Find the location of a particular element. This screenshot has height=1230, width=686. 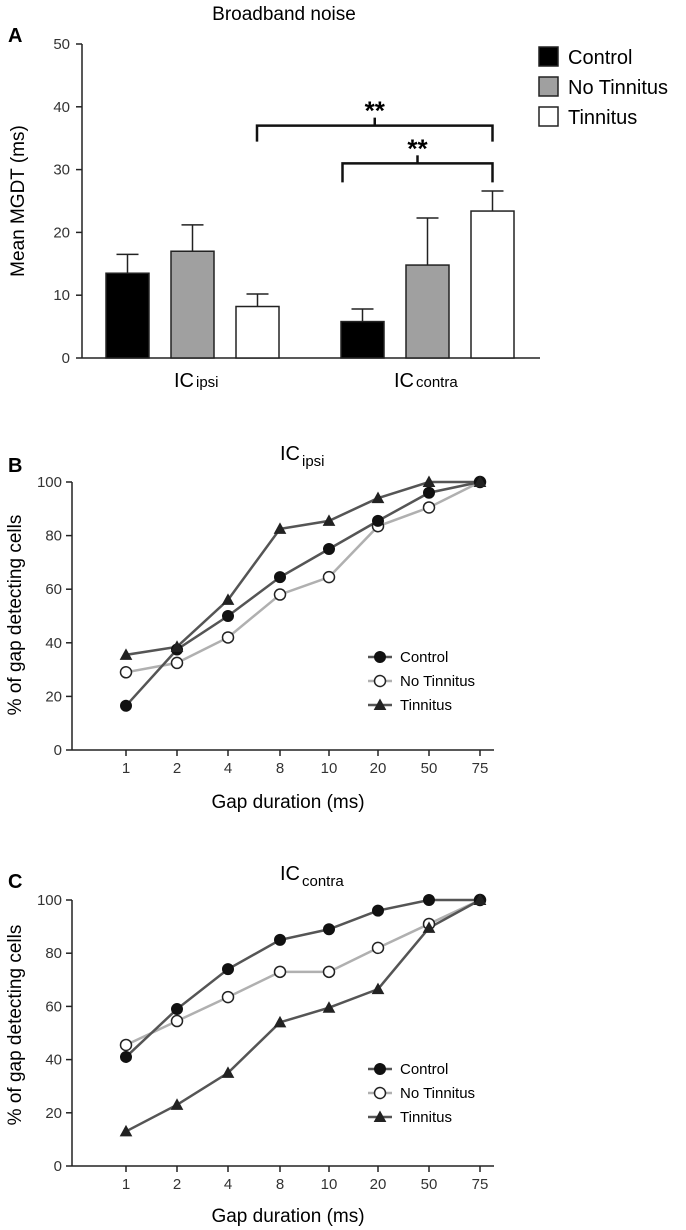

chart-title-c-base: IC is located at coordinates (290, 874).